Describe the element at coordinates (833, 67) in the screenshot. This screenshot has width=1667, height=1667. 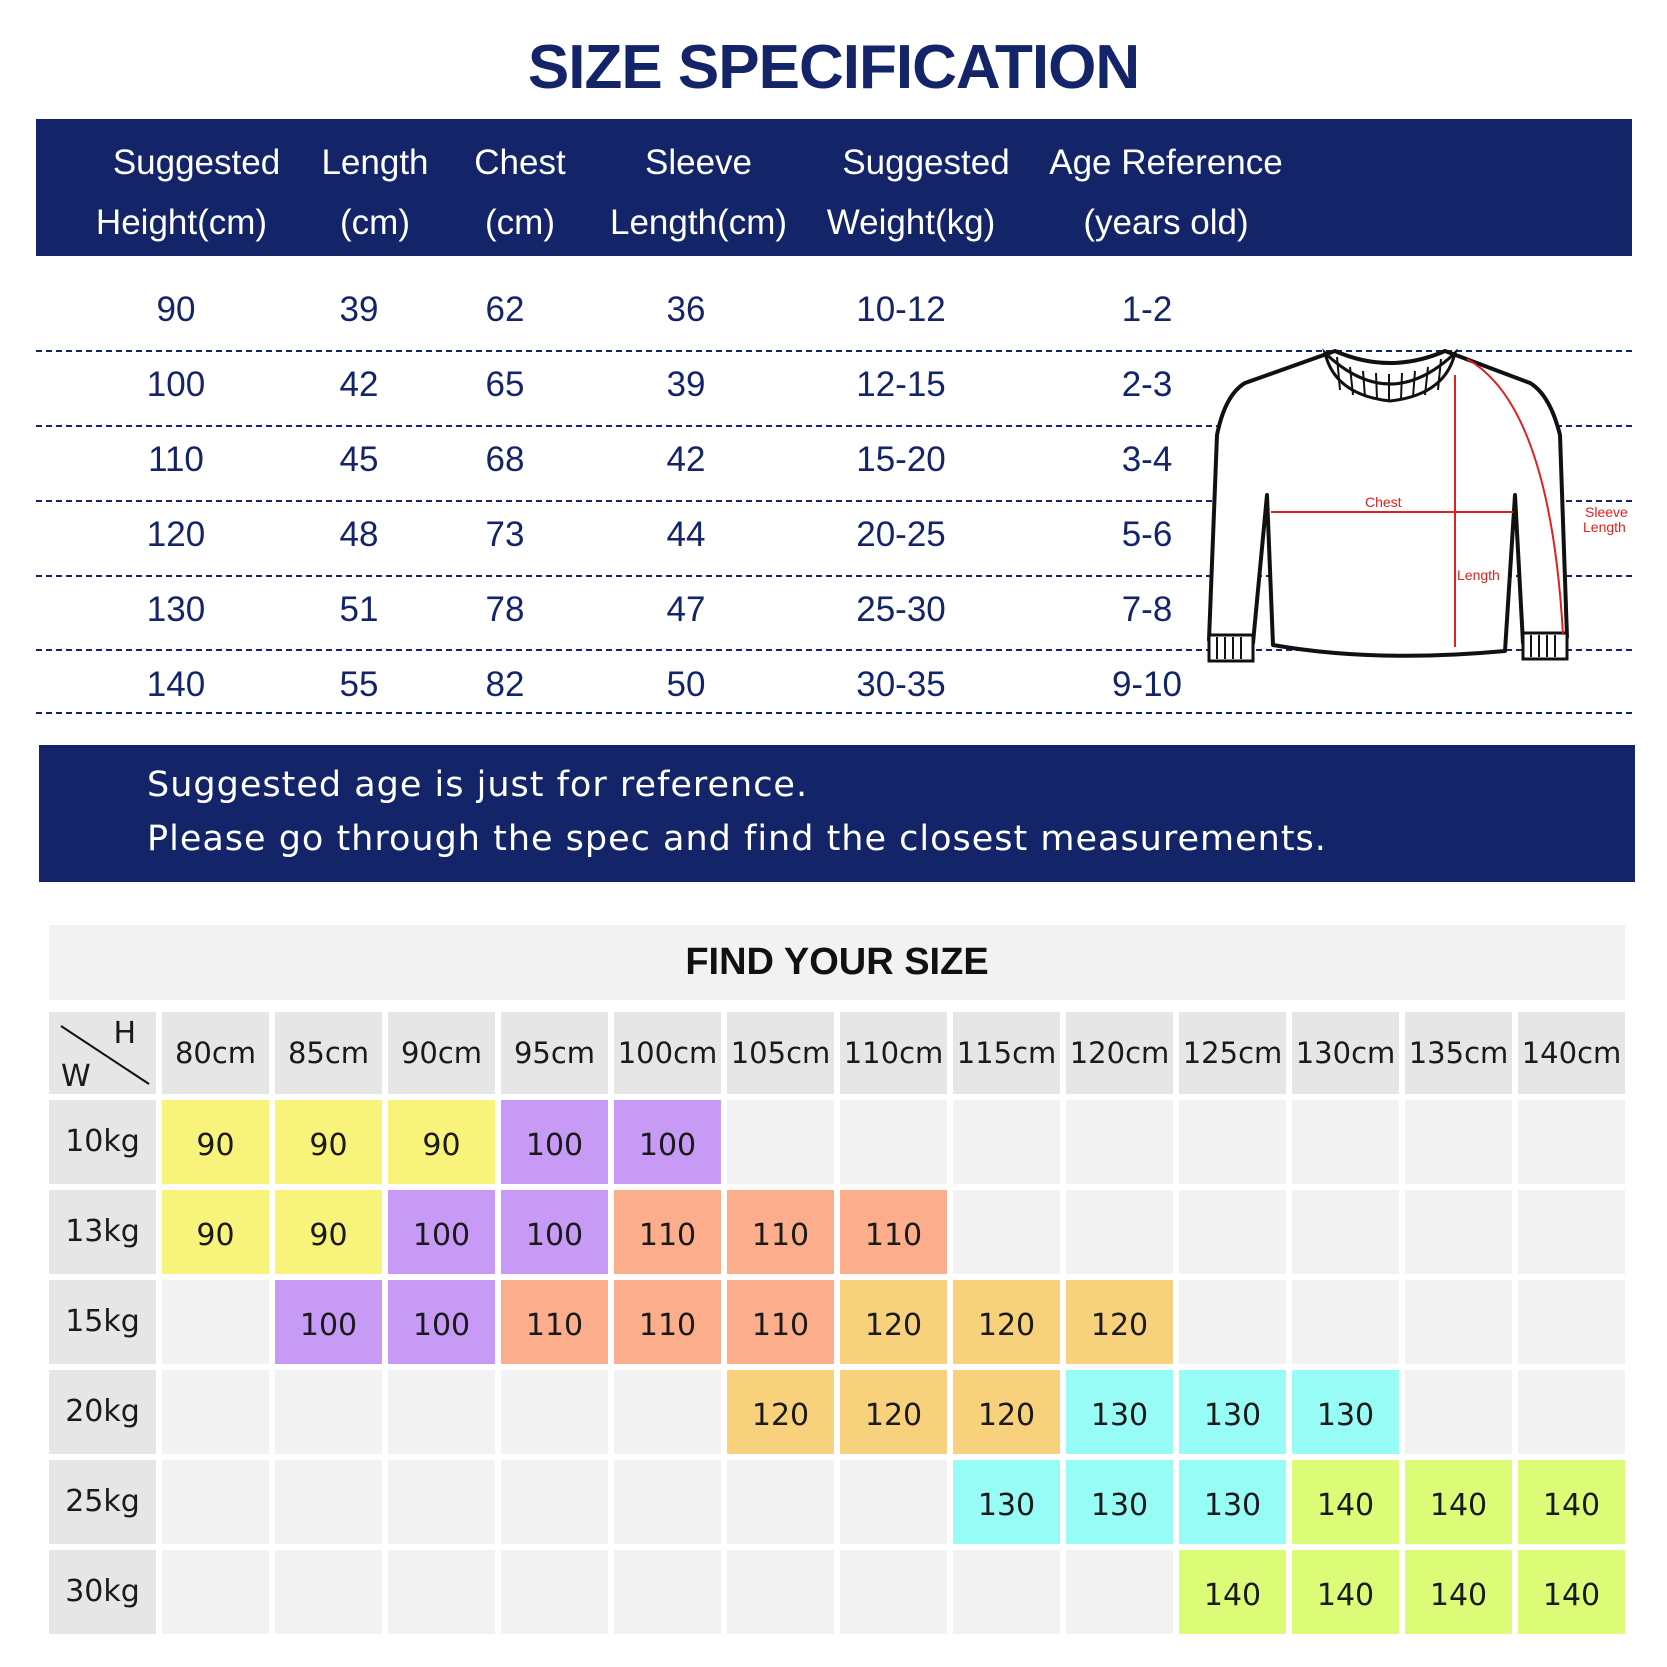
I see `page-title: SIZE SPECIFICATION` at that location.